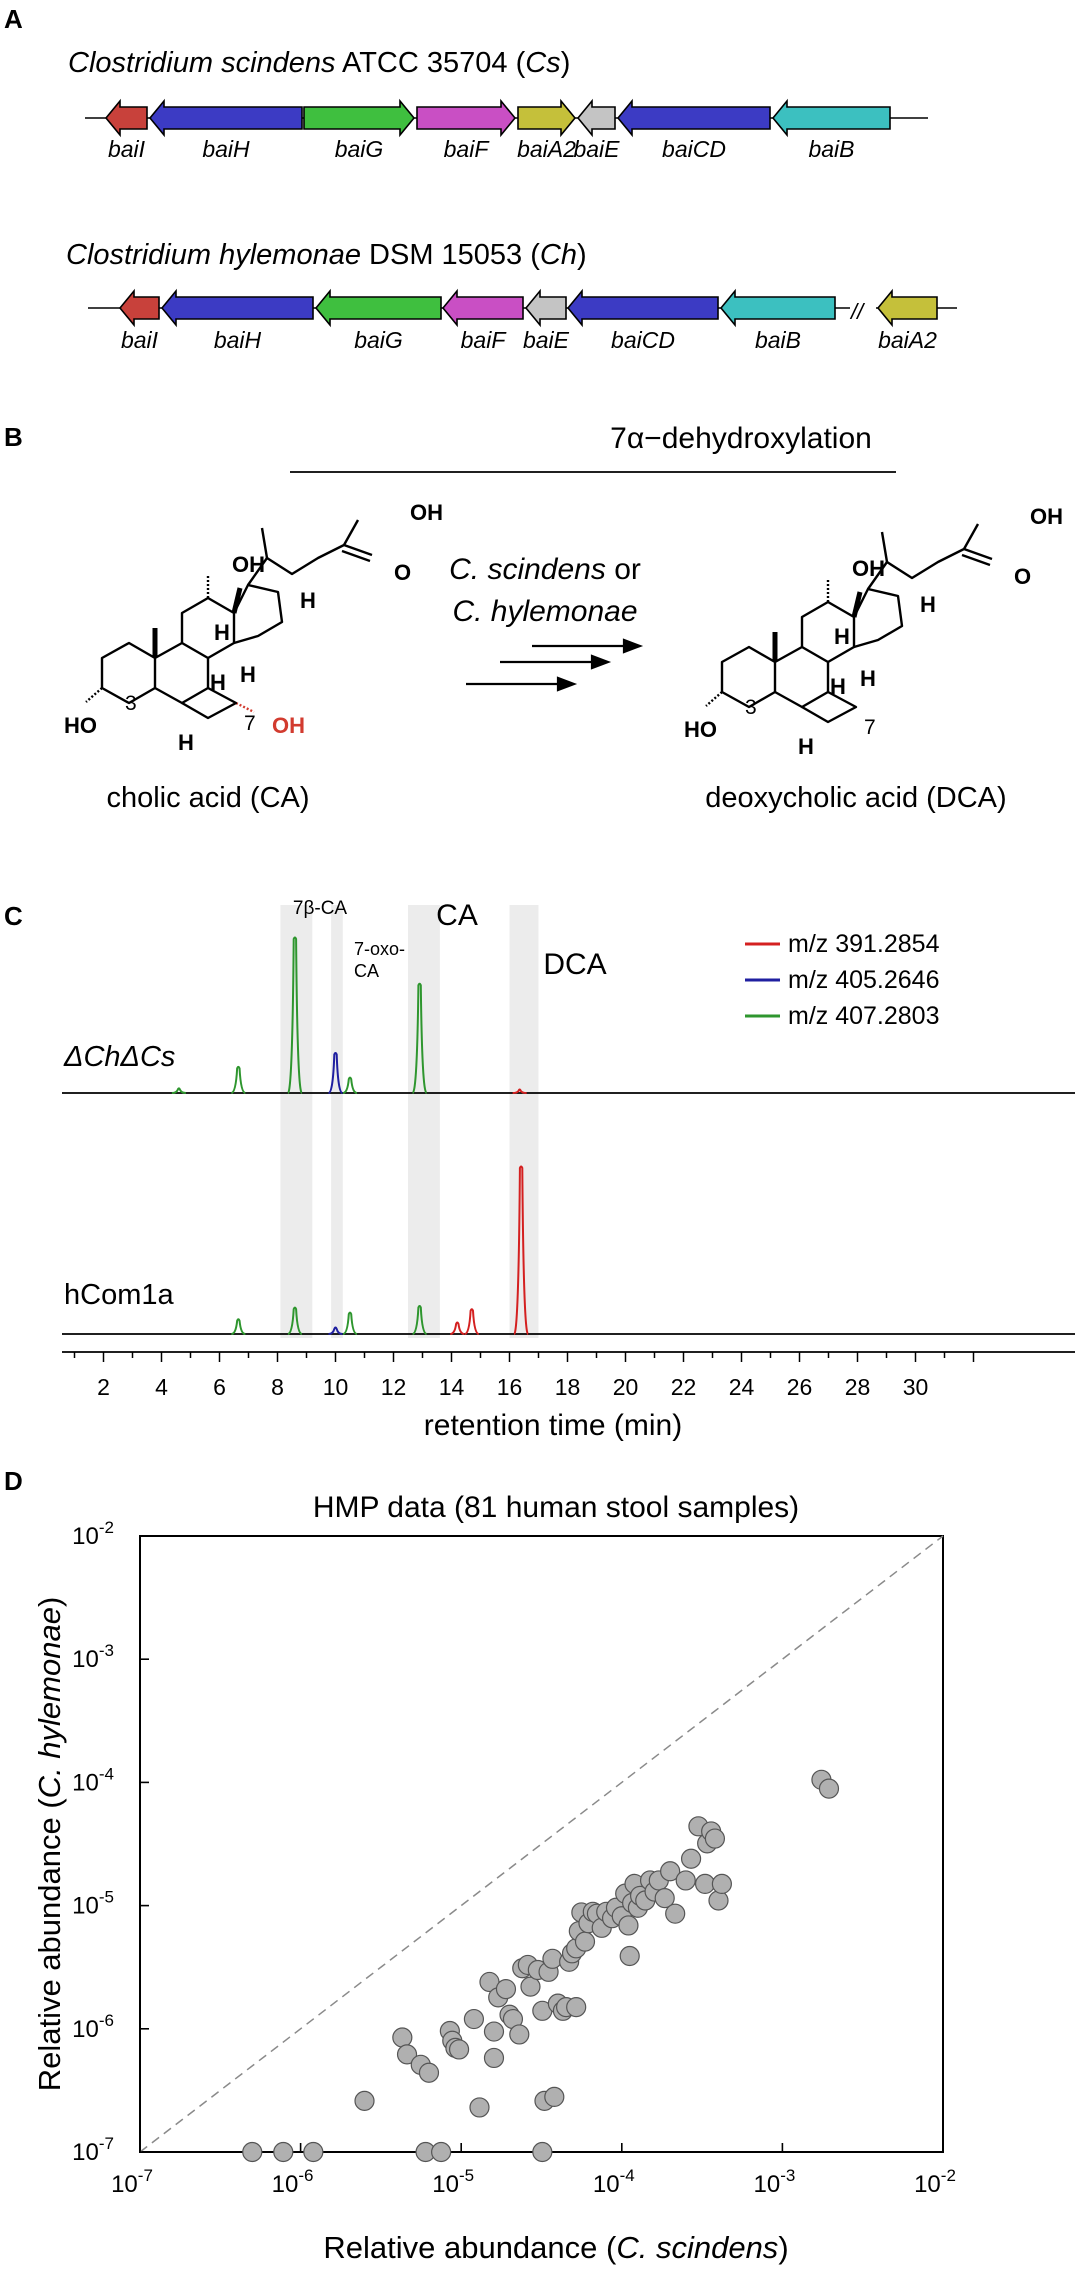 The image size is (1080, 2270). Describe the element at coordinates (467, 149) in the screenshot. I see `gene-label-baiF: baiF` at that location.